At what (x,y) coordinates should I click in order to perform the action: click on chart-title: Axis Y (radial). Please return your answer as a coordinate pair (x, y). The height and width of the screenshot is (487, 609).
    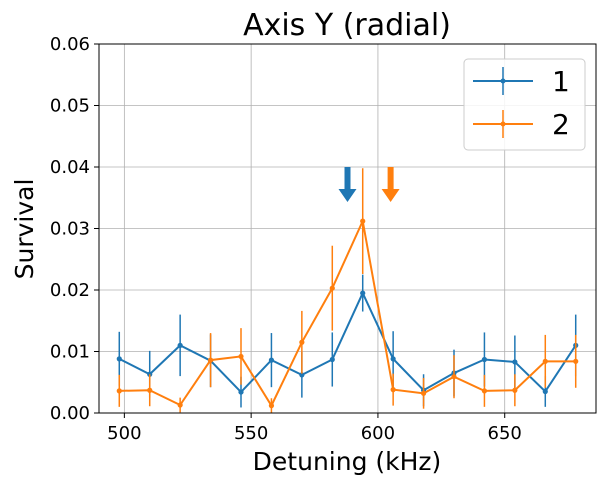
    Looking at the image, I should click on (347, 25).